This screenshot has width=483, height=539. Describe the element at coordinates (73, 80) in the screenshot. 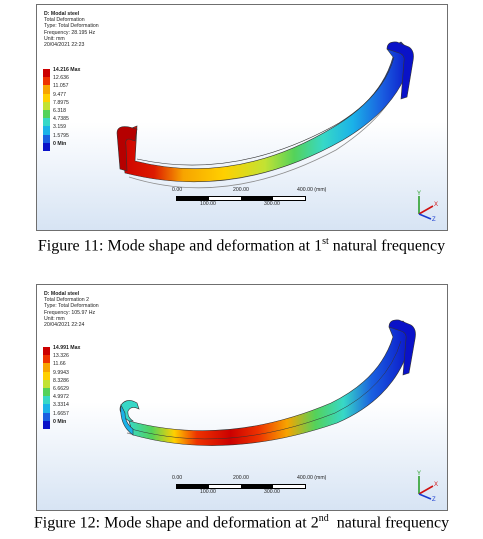

I see `legend-row: 12.636` at that location.